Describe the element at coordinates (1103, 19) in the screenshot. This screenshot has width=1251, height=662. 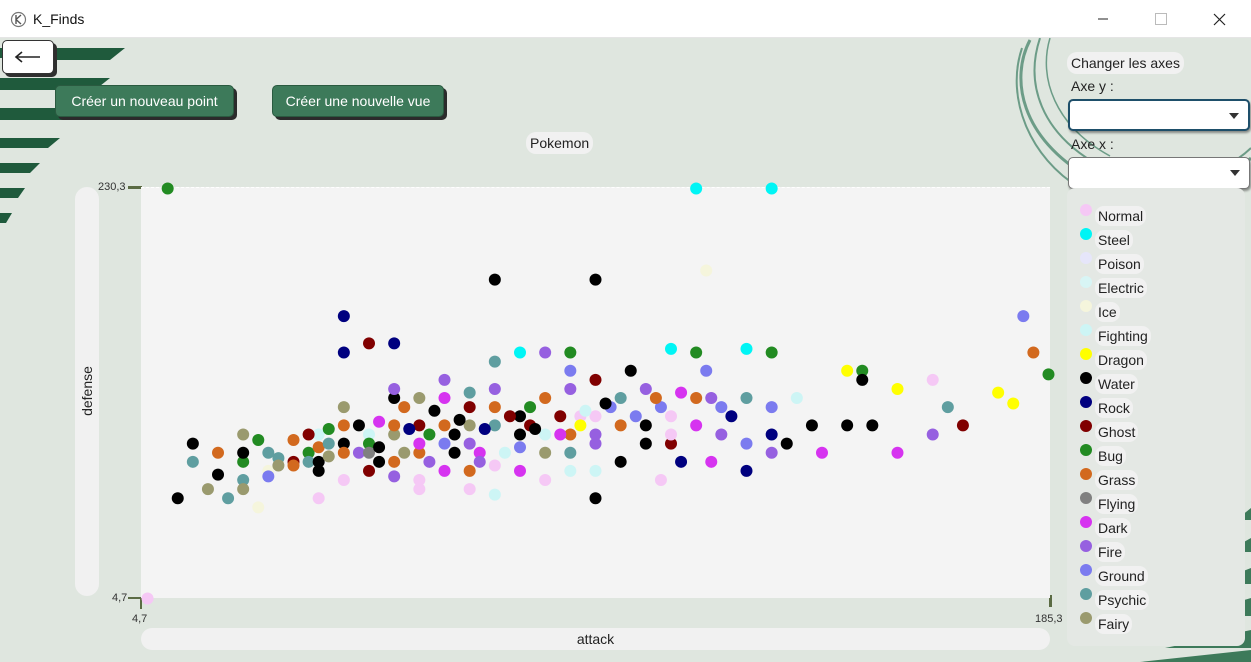
I see `minimize-button` at that location.